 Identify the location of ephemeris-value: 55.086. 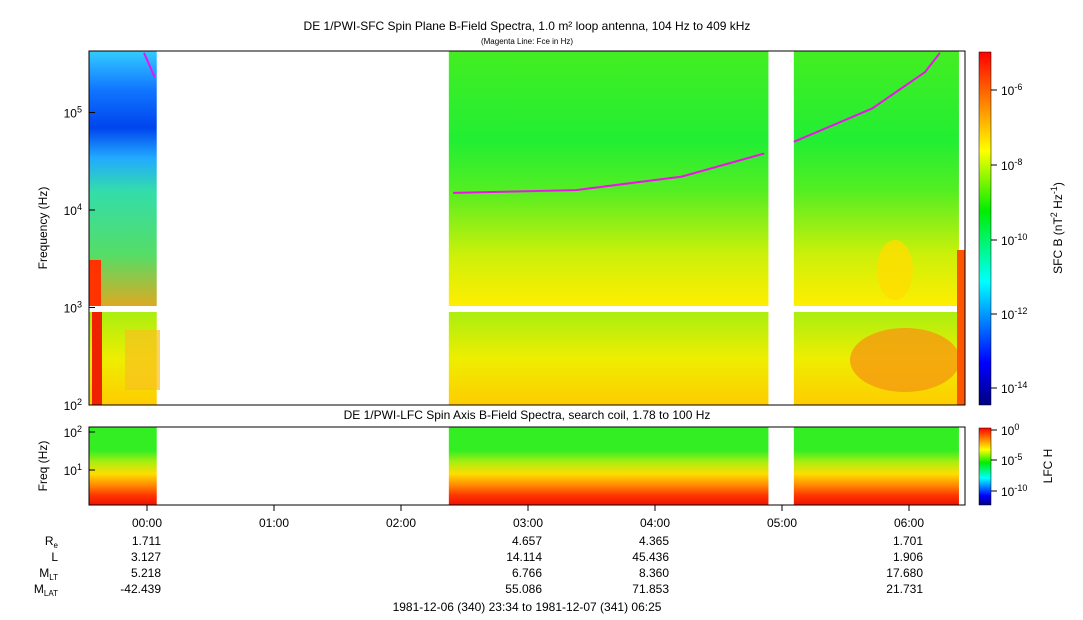
(523, 589).